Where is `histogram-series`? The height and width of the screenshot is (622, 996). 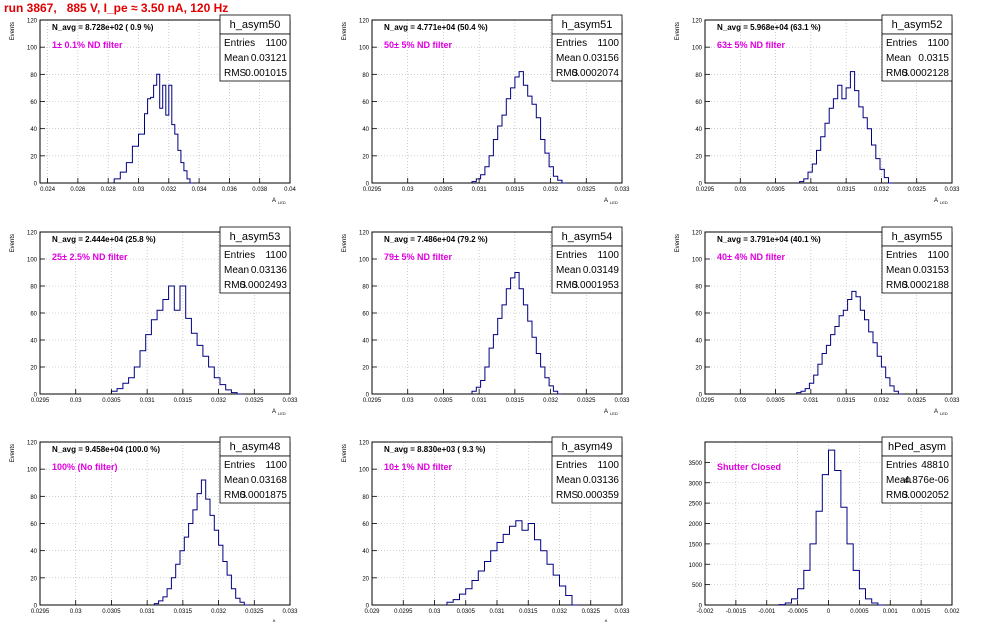 histogram-series is located at coordinates (831, 527).